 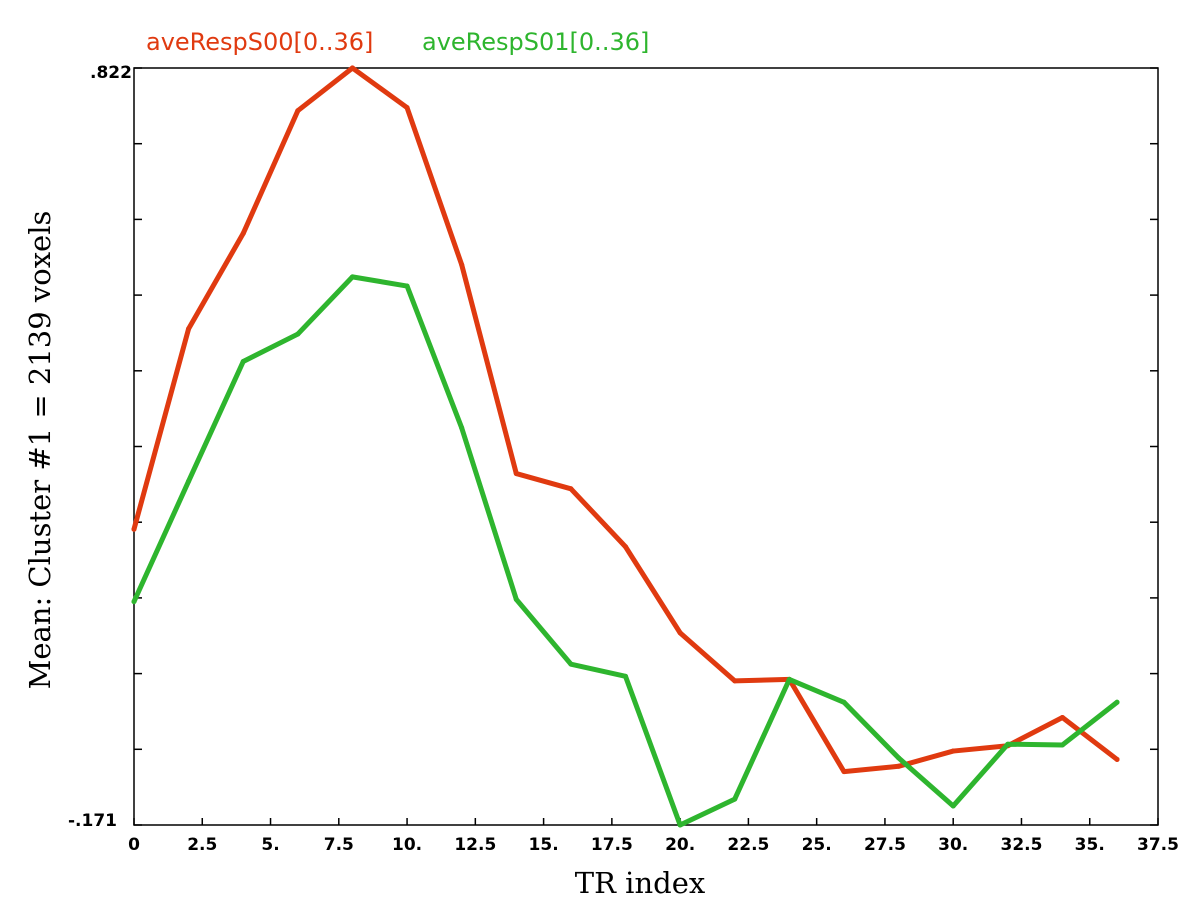 What do you see at coordinates (612, 845) in the screenshot?
I see `x-tick-label: 17.5` at bounding box center [612, 845].